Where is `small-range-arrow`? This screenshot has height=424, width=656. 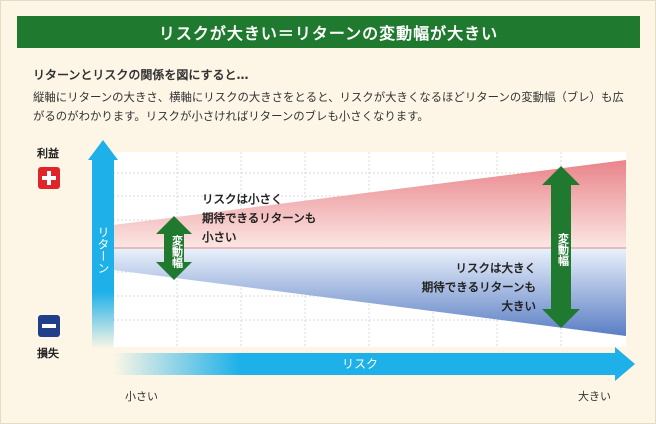 small-range-arrow is located at coordinates (174, 248).